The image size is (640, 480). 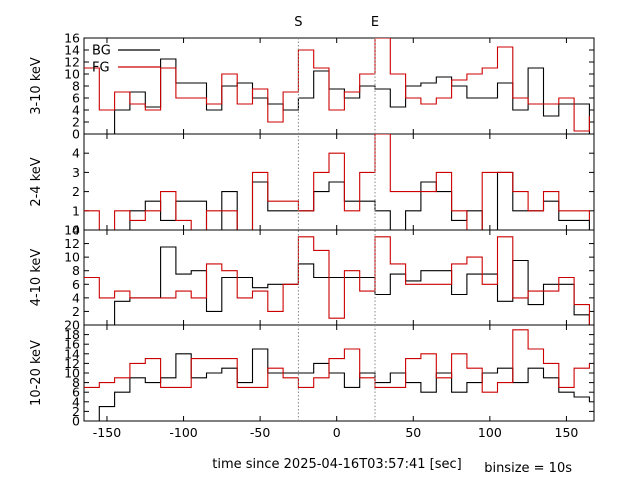 I want to click on marker-label-e: E, so click(x=375, y=22).